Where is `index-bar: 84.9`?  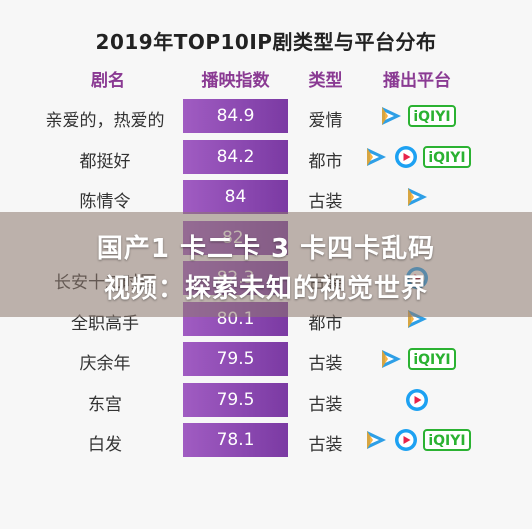
index-bar: 84.9 is located at coordinates (235, 116).